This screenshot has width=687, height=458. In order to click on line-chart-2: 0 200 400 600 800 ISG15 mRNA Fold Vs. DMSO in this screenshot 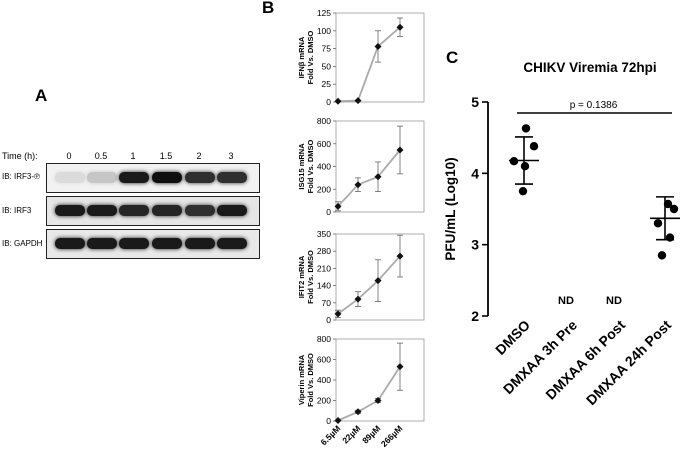, I will do `click(361, 166)`.